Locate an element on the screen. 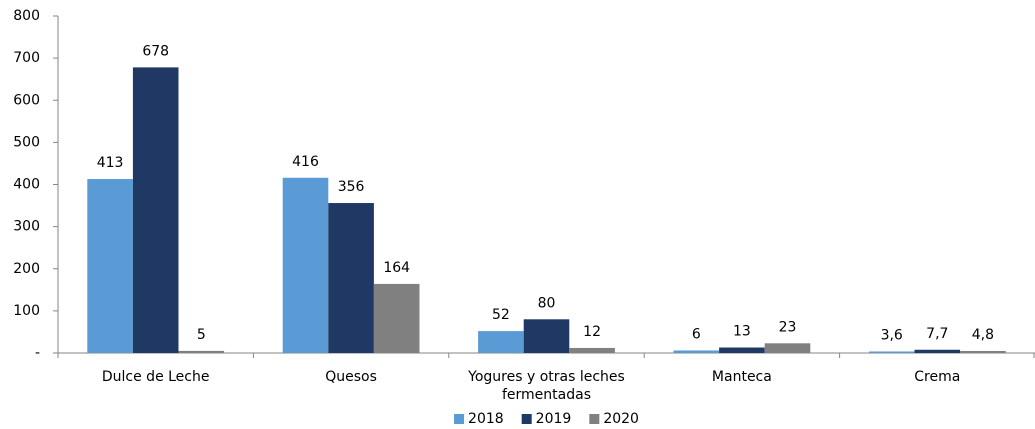  data-label: 164 is located at coordinates (396, 268).